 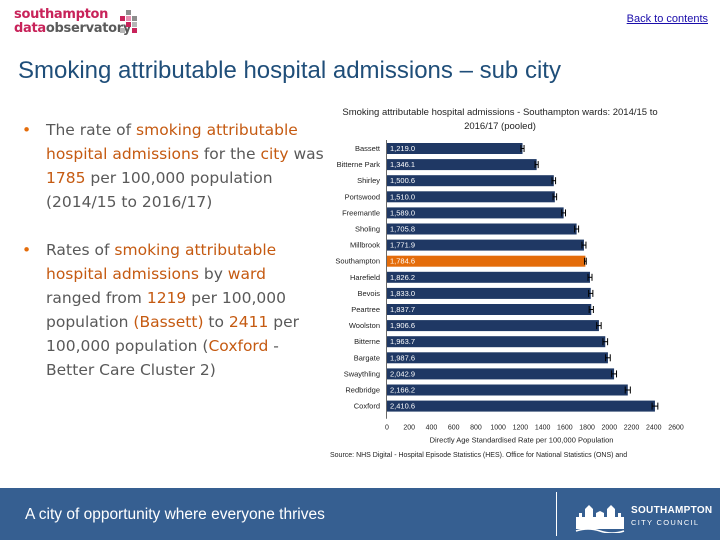 What do you see at coordinates (402, 245) in the screenshot?
I see `value-label: 1,771.9` at bounding box center [402, 245].